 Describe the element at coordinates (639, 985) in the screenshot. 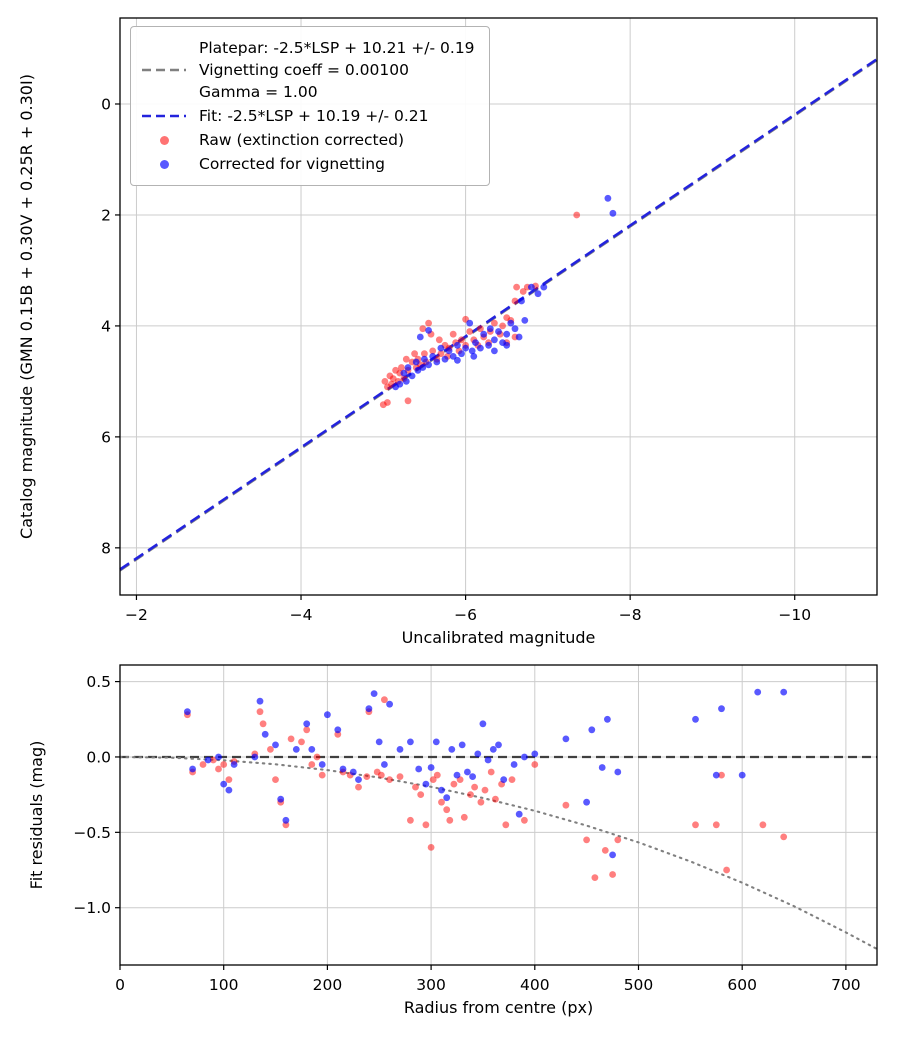

I see `svg-text: 500` at that location.